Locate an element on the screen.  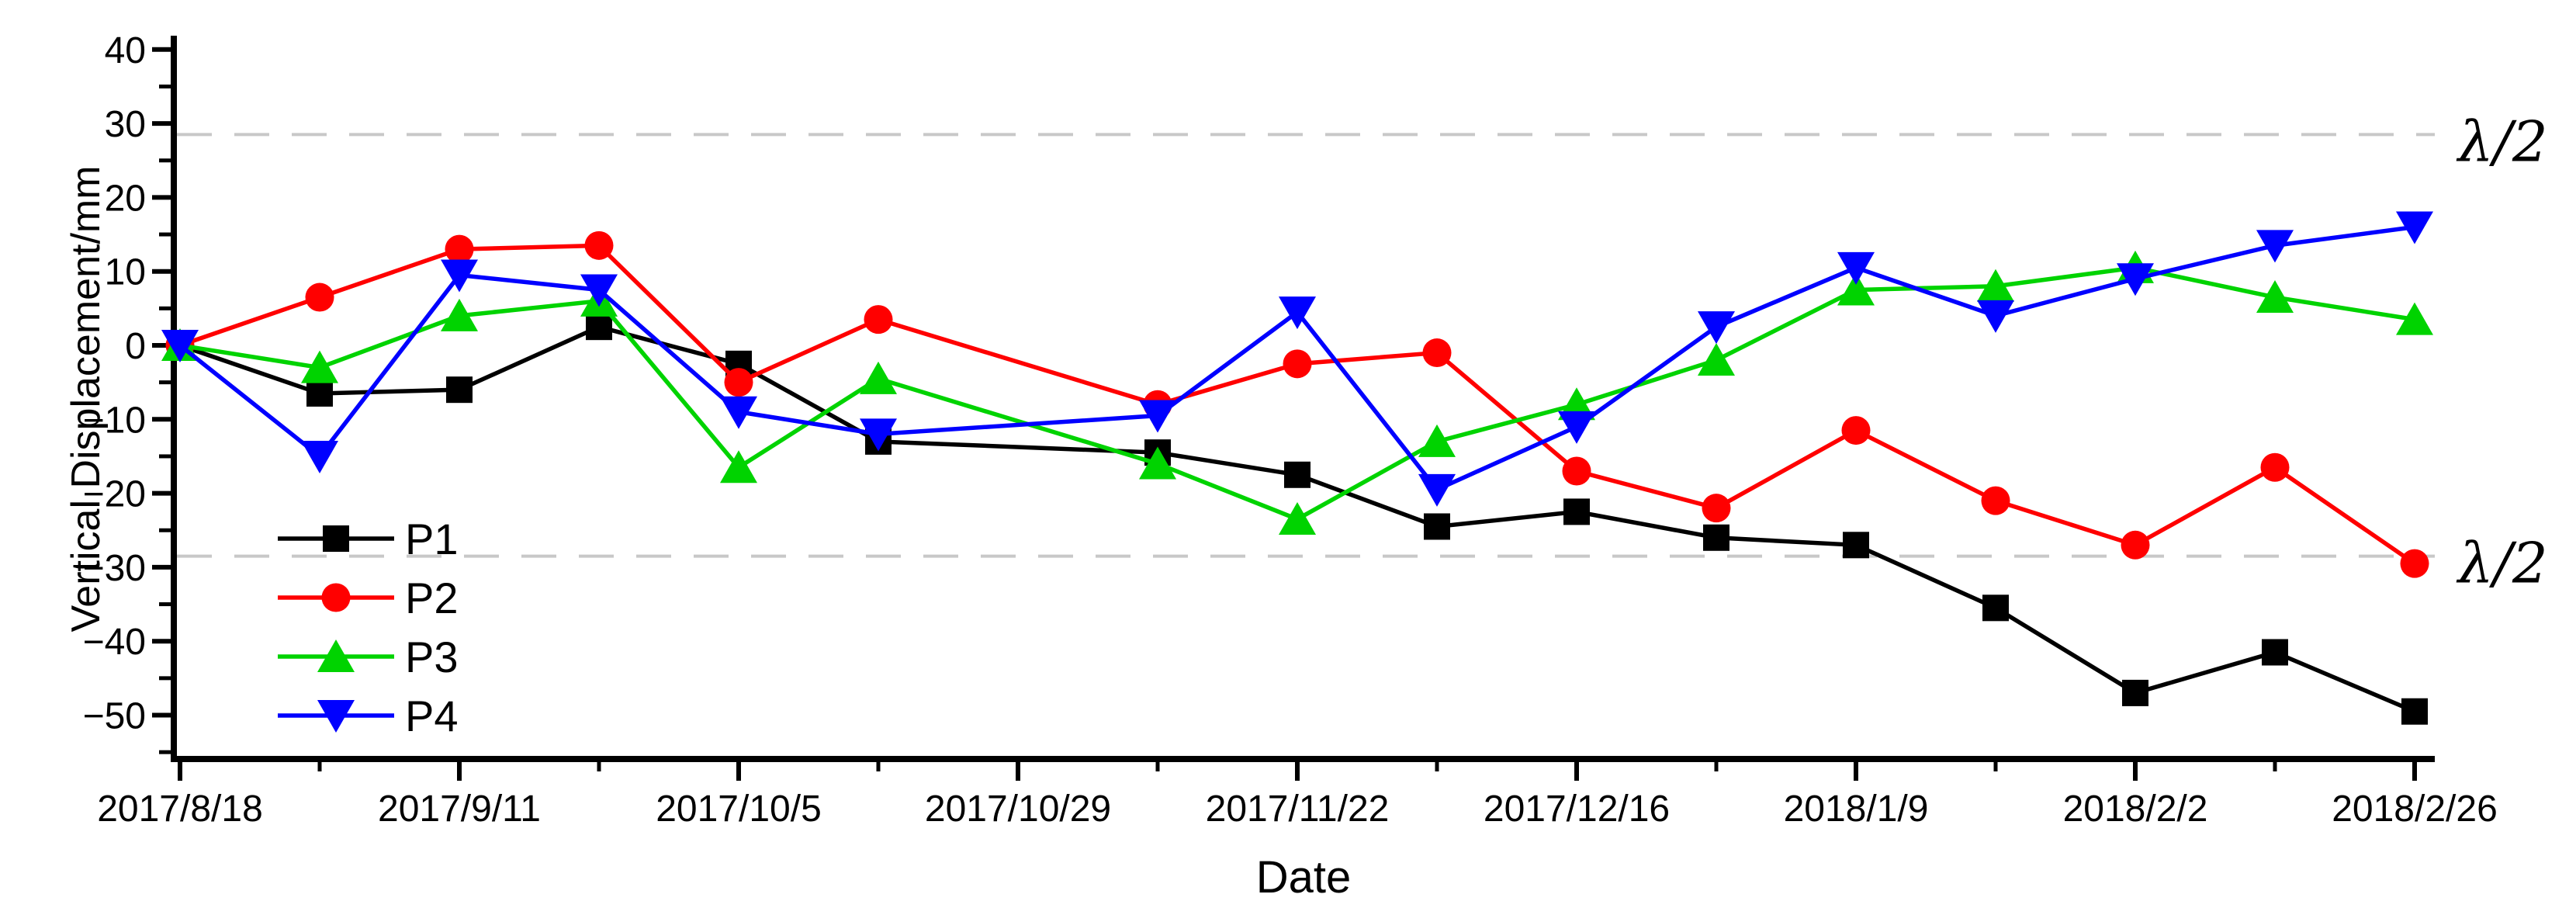
legend-item-P3 is located at coordinates (336, 655).